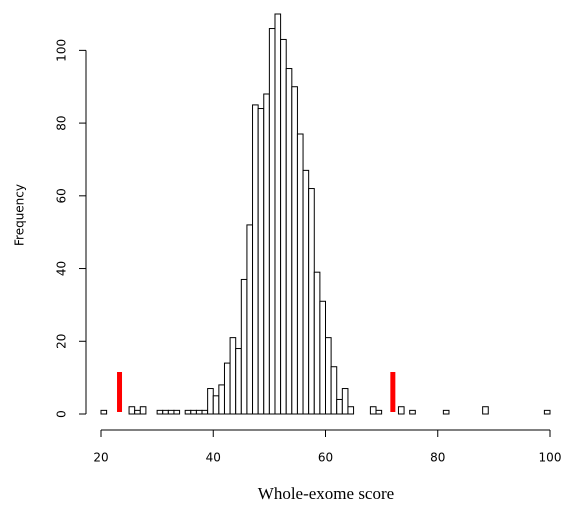 This screenshot has width=571, height=506. What do you see at coordinates (62, 341) in the screenshot?
I see `y-tick-label: 20` at bounding box center [62, 341].